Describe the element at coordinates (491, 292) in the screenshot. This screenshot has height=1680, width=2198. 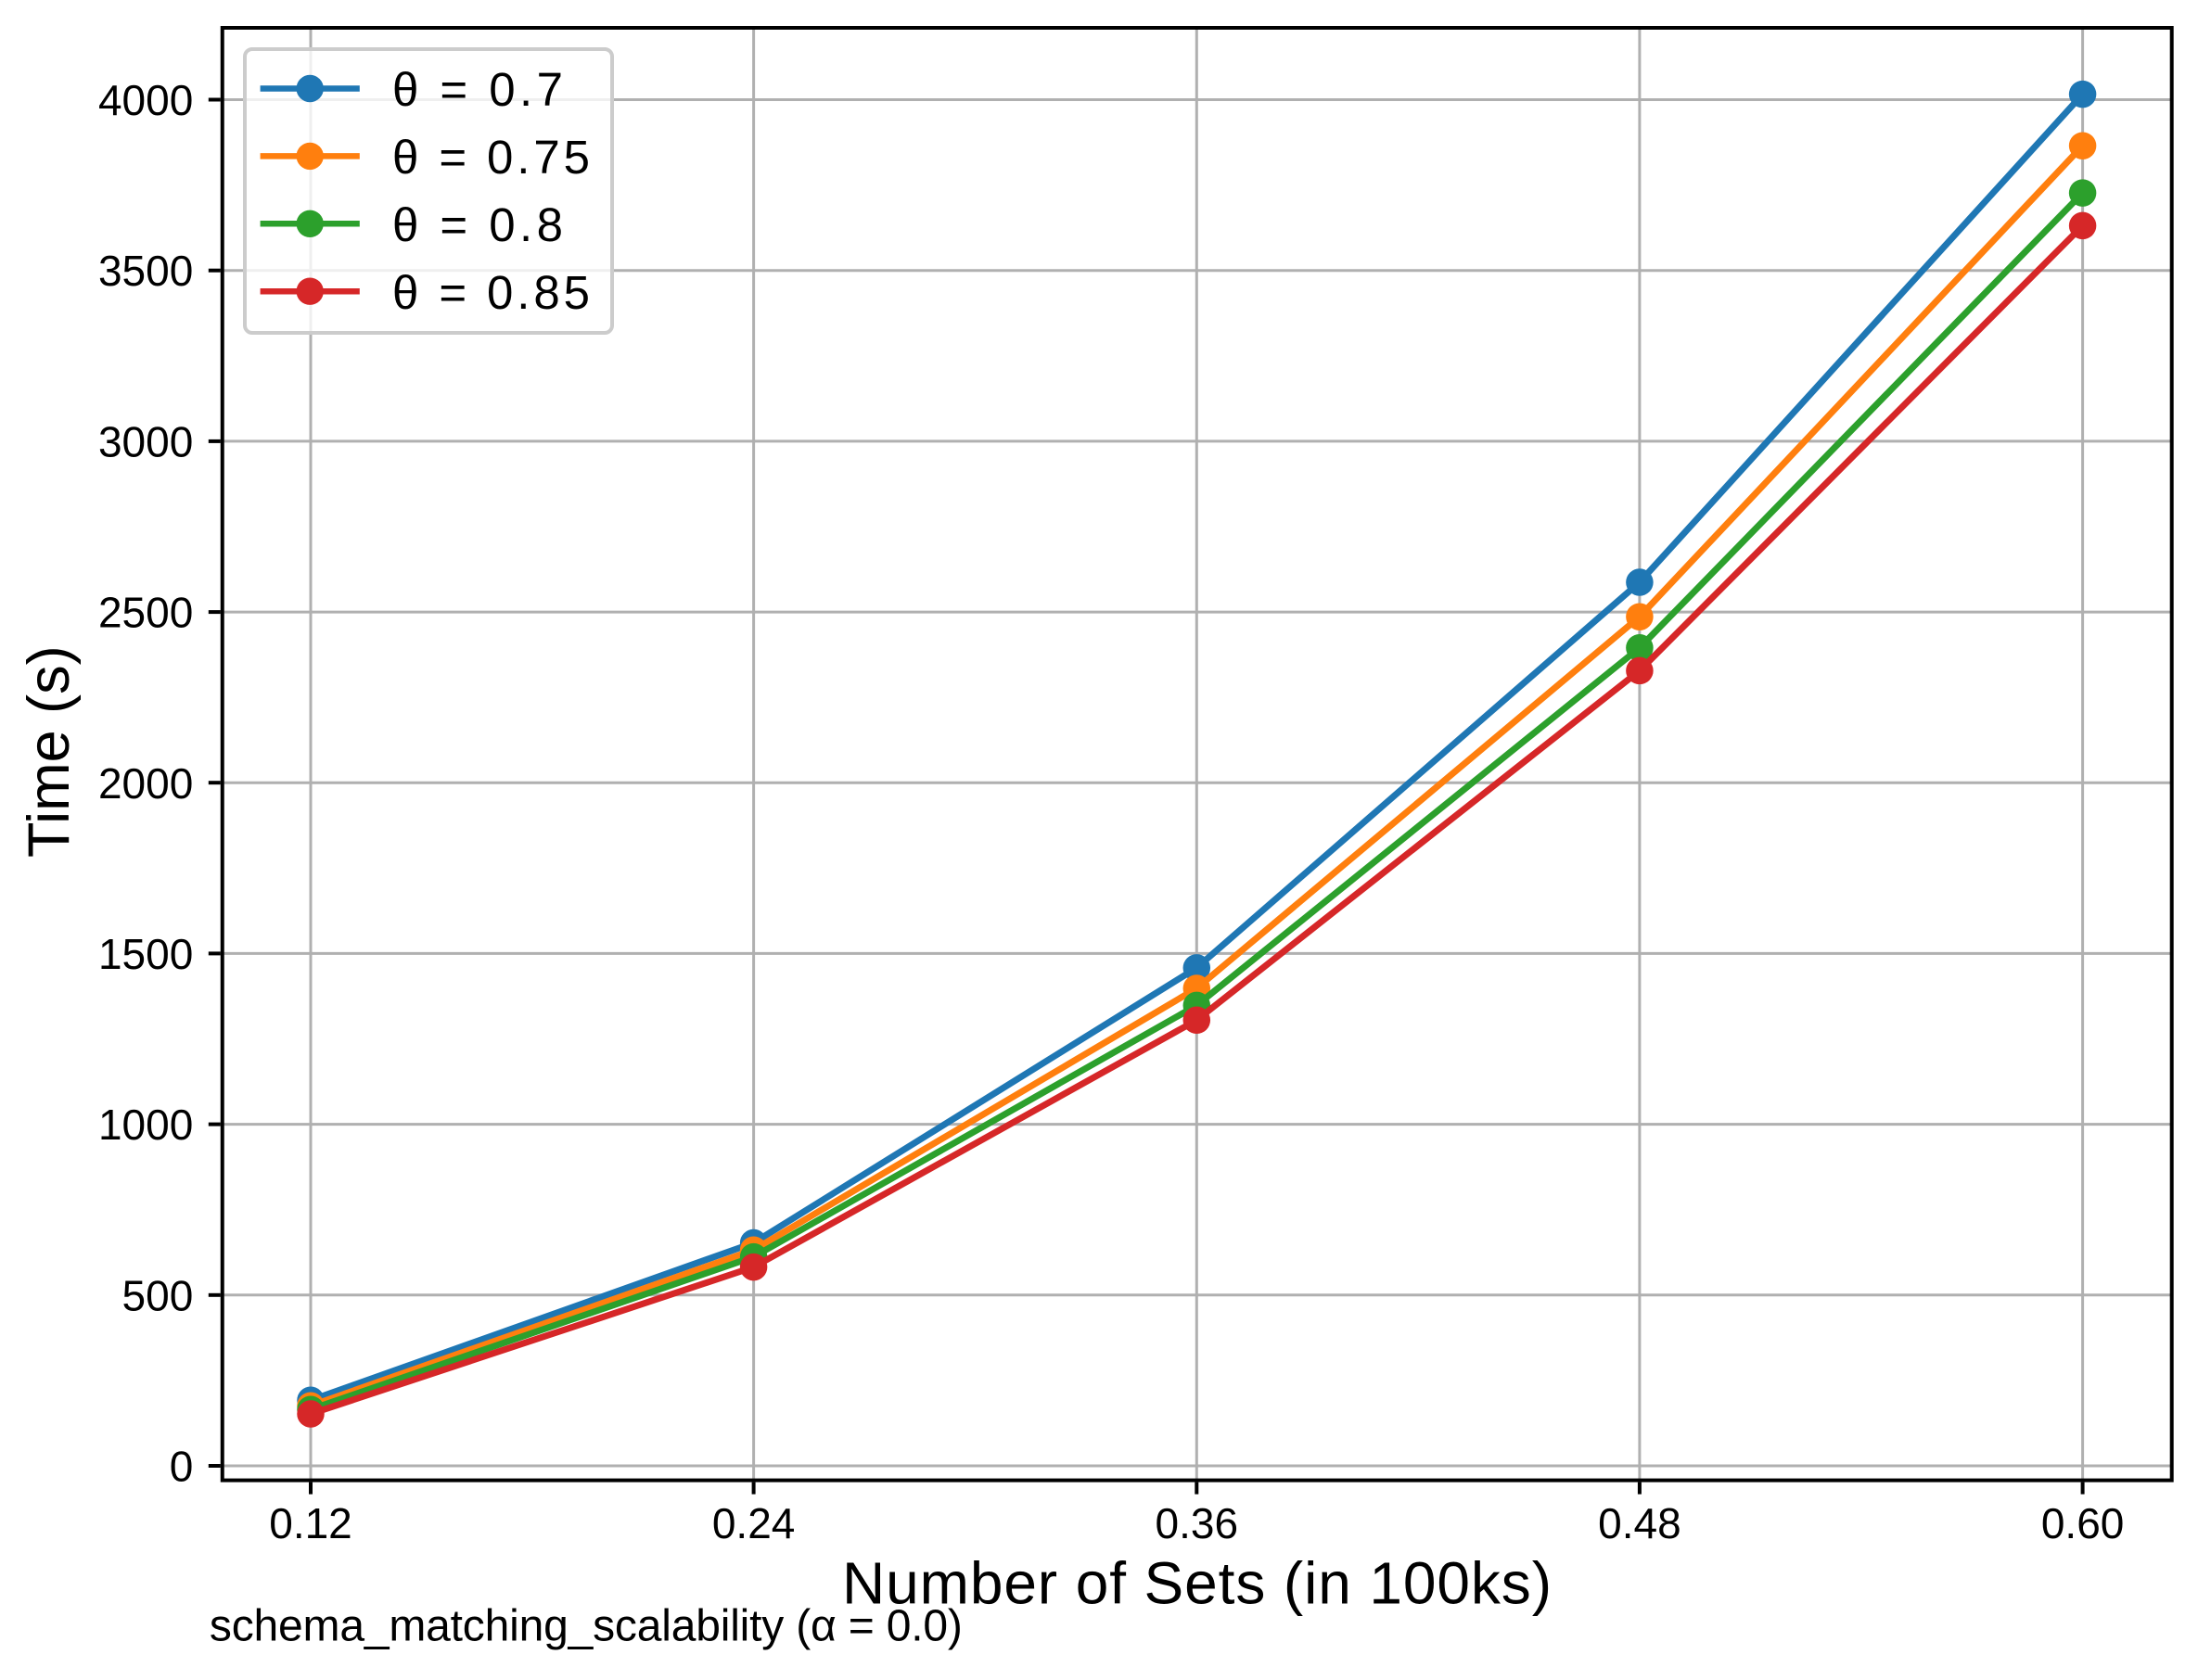
I see `svg-text: θ = 0.85` at that location.